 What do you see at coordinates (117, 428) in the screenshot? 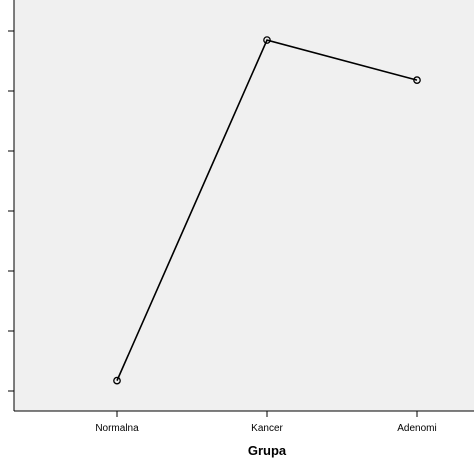
I see `x-tick-label: Normalna` at bounding box center [117, 428].